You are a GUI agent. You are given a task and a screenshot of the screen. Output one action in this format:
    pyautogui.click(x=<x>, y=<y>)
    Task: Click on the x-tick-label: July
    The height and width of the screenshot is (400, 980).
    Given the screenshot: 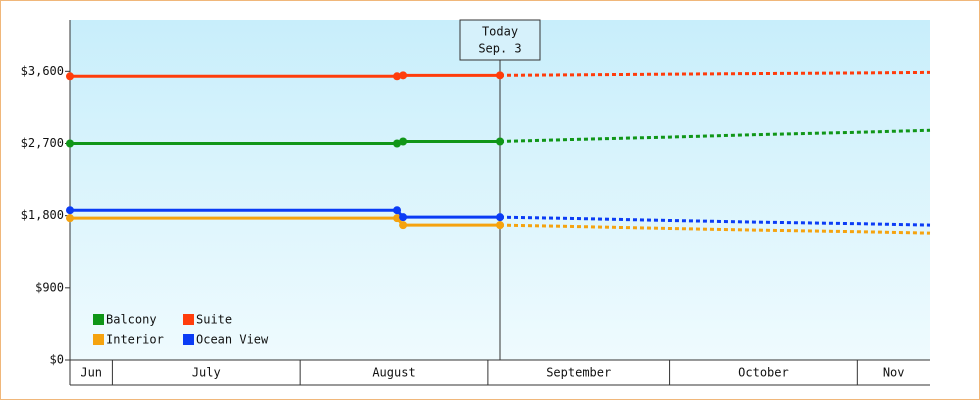 What is the action you would take?
    pyautogui.click(x=206, y=373)
    